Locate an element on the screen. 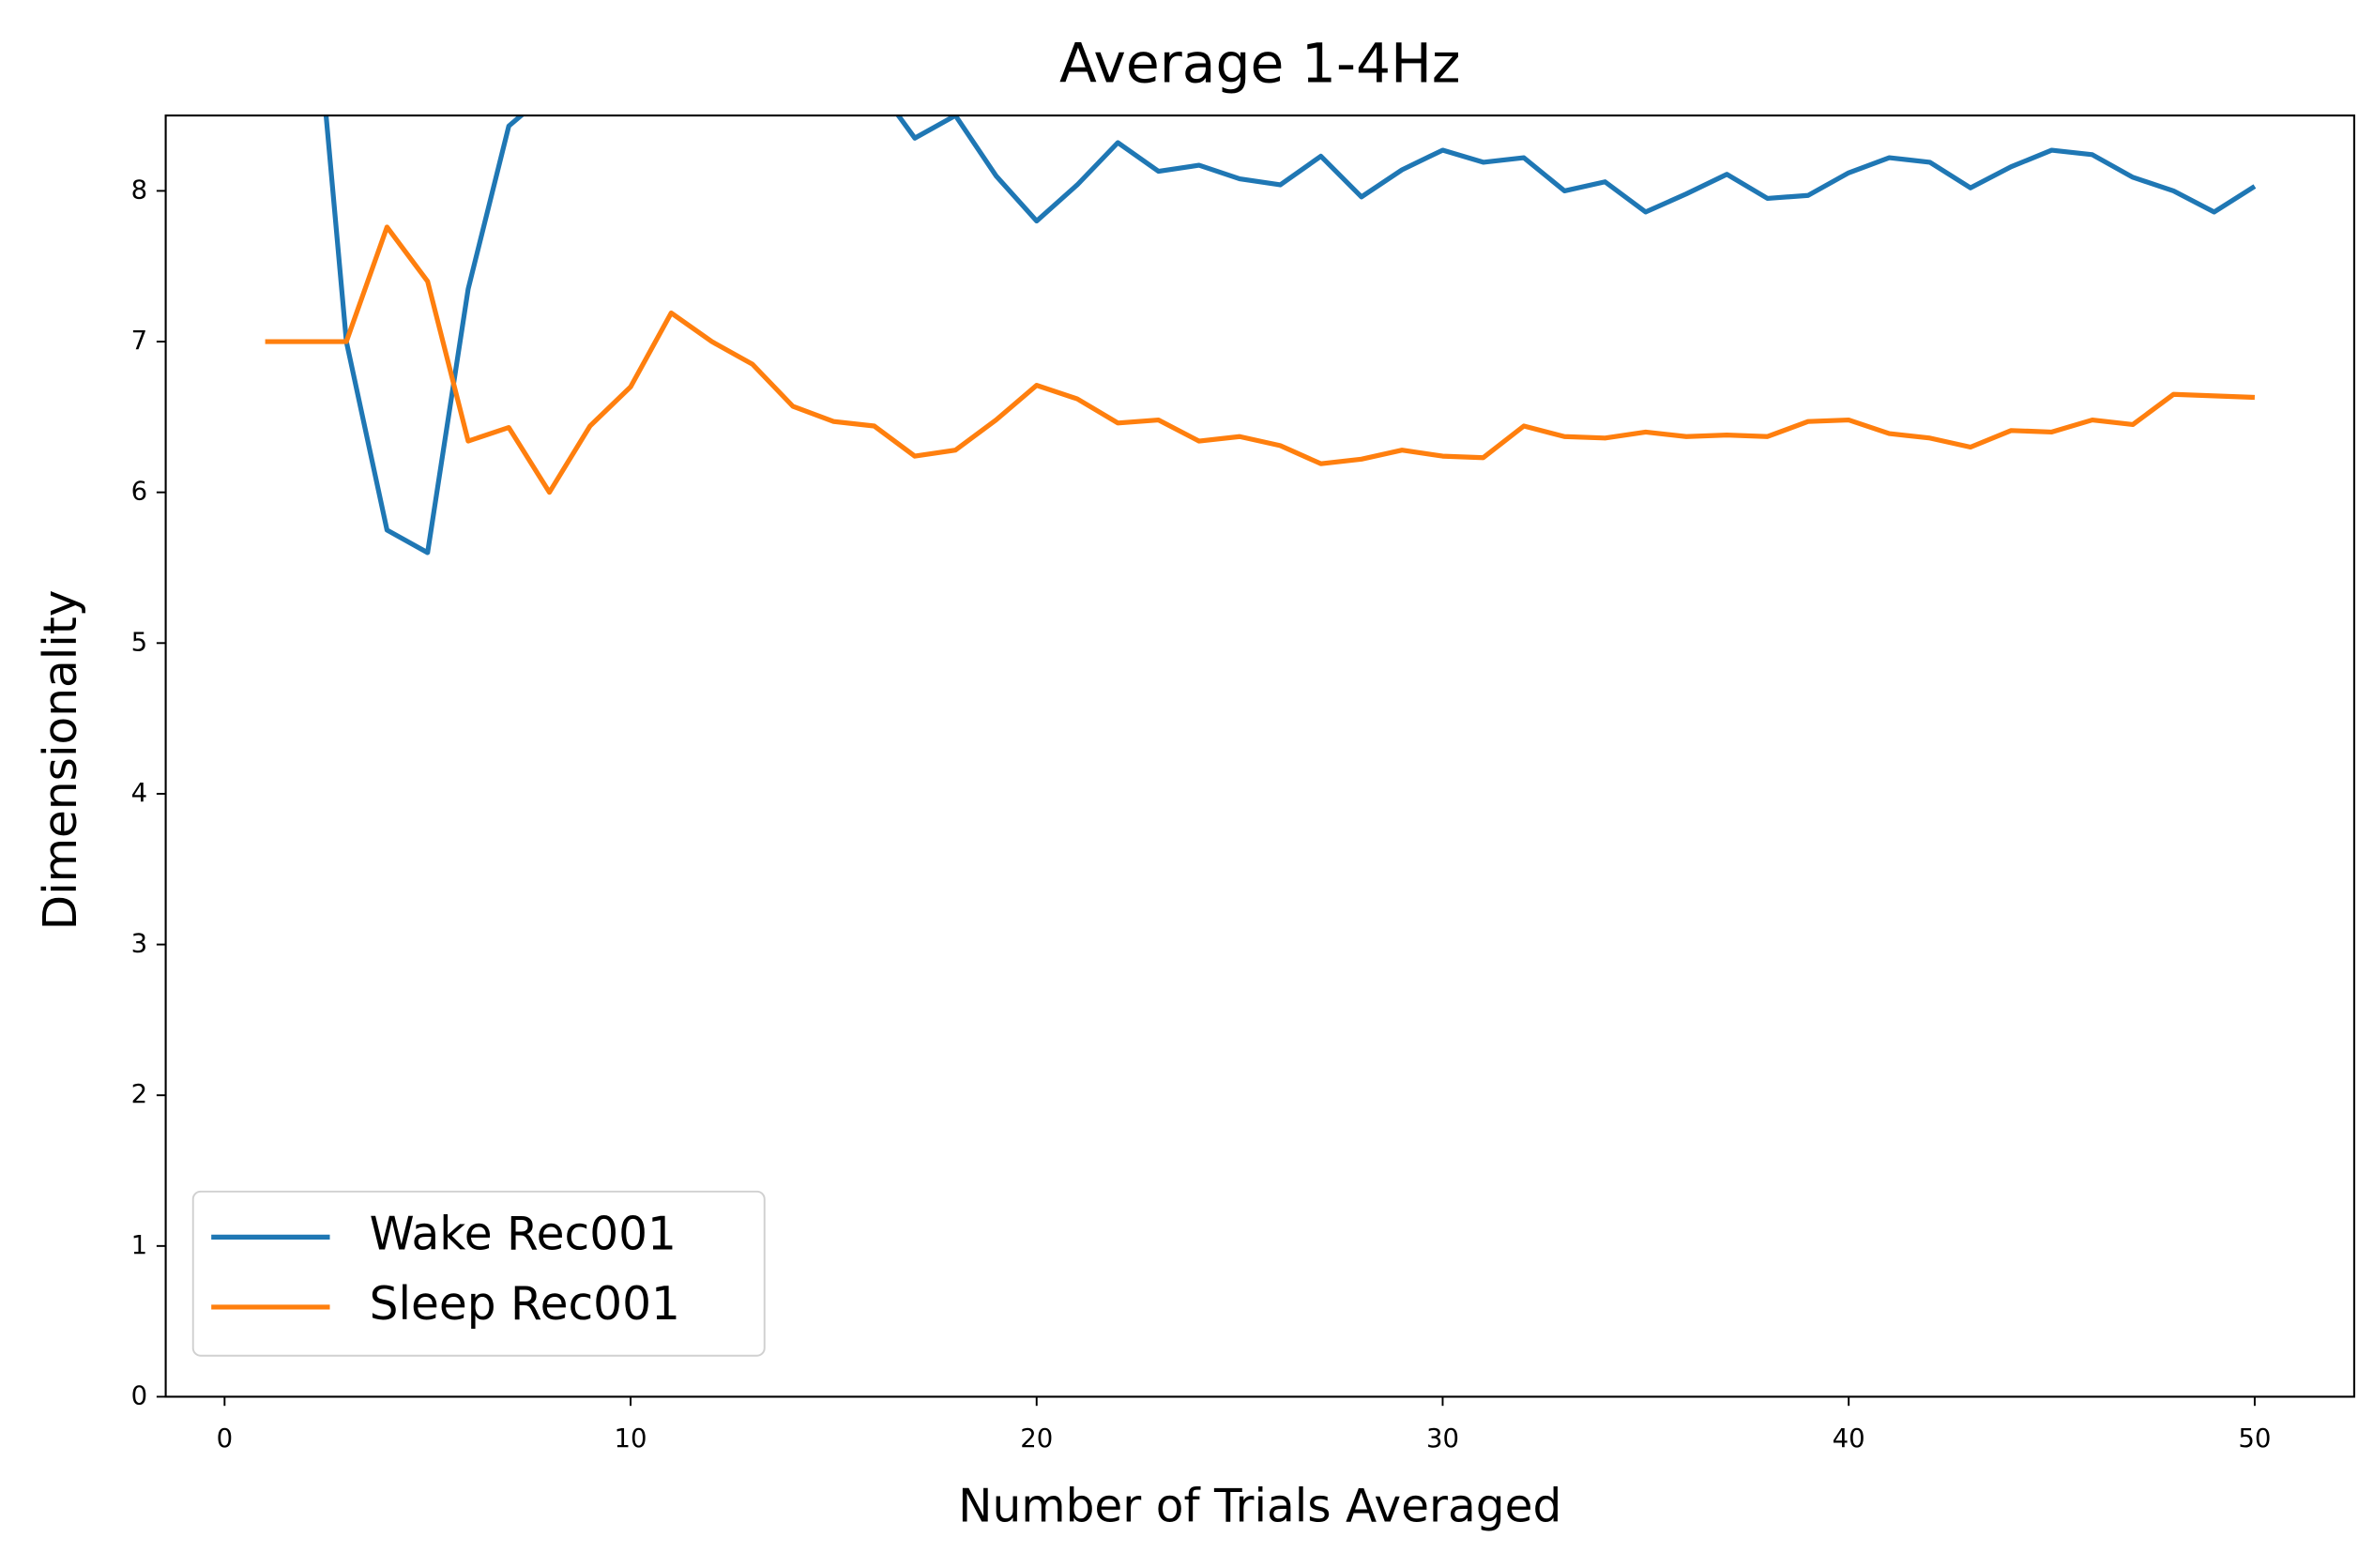  legend-box is located at coordinates (478, 1273).